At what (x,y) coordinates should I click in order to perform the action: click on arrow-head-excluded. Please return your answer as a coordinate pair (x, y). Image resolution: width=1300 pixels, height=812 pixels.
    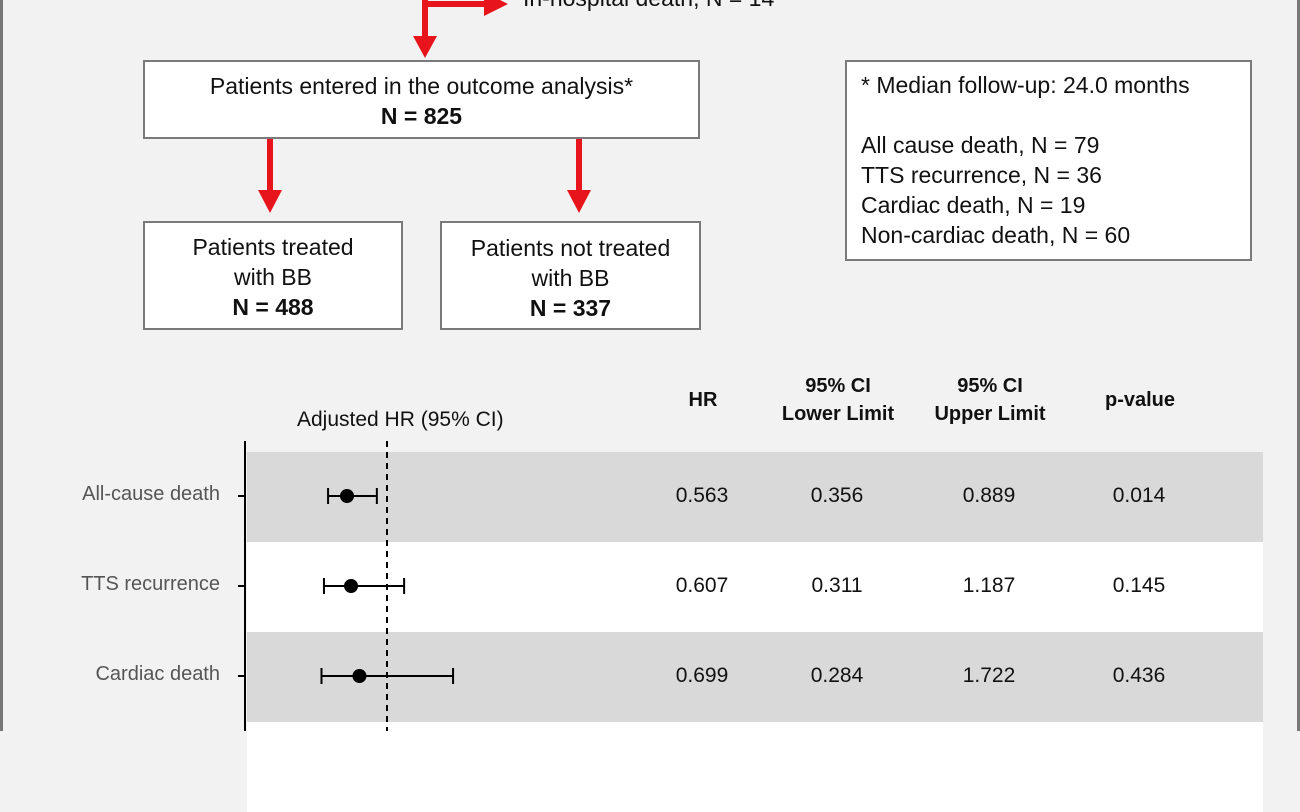
    Looking at the image, I should click on (496, 8).